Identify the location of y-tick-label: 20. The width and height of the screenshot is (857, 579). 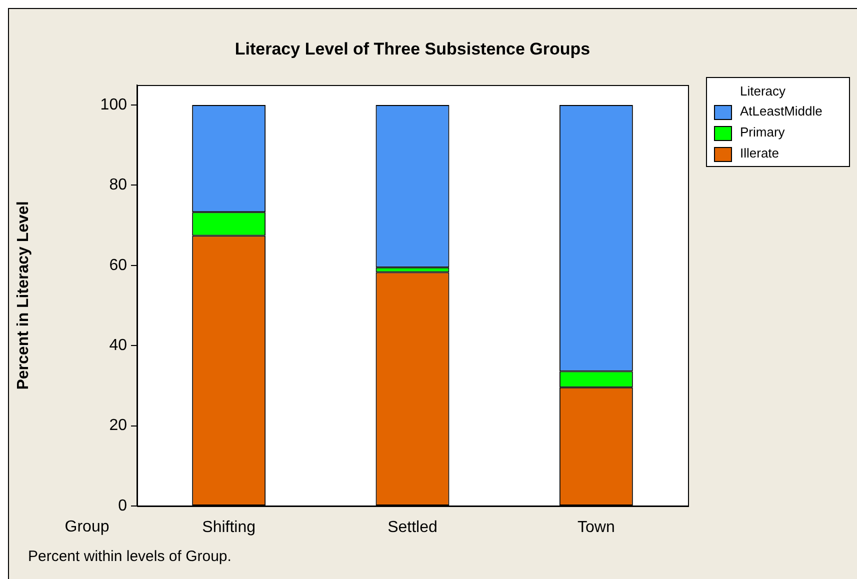
(118, 425).